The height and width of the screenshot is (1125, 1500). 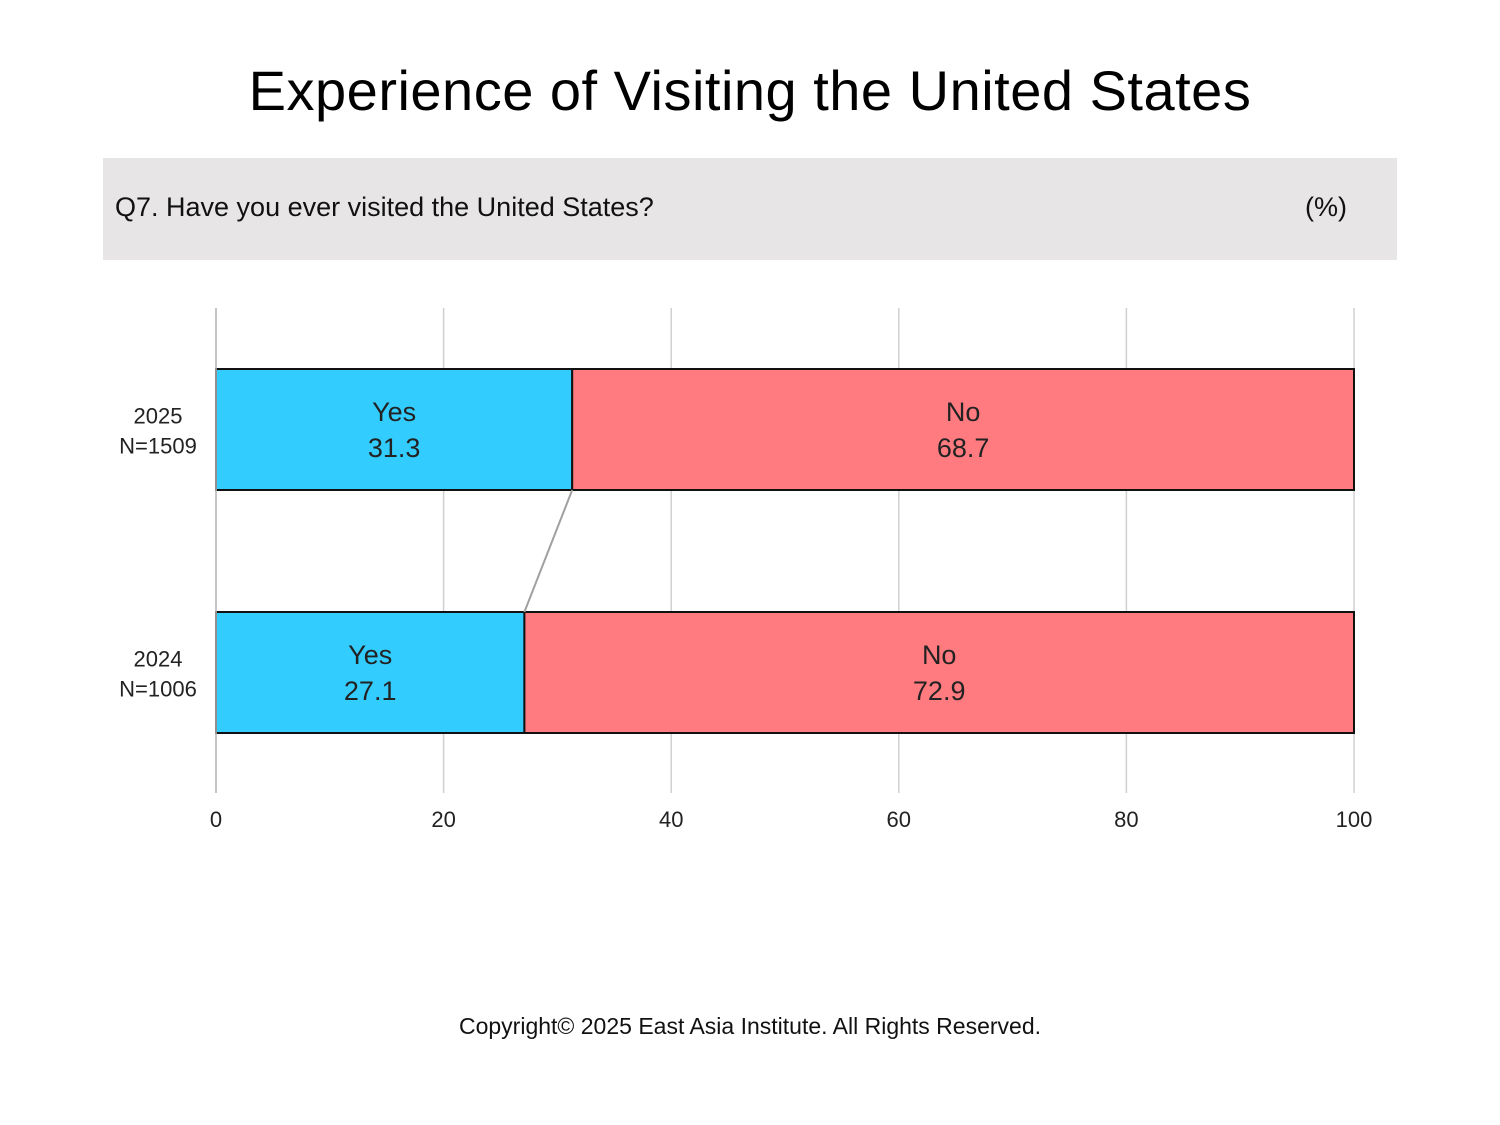 What do you see at coordinates (158, 689) in the screenshot?
I see `category-n-label: N=1006` at bounding box center [158, 689].